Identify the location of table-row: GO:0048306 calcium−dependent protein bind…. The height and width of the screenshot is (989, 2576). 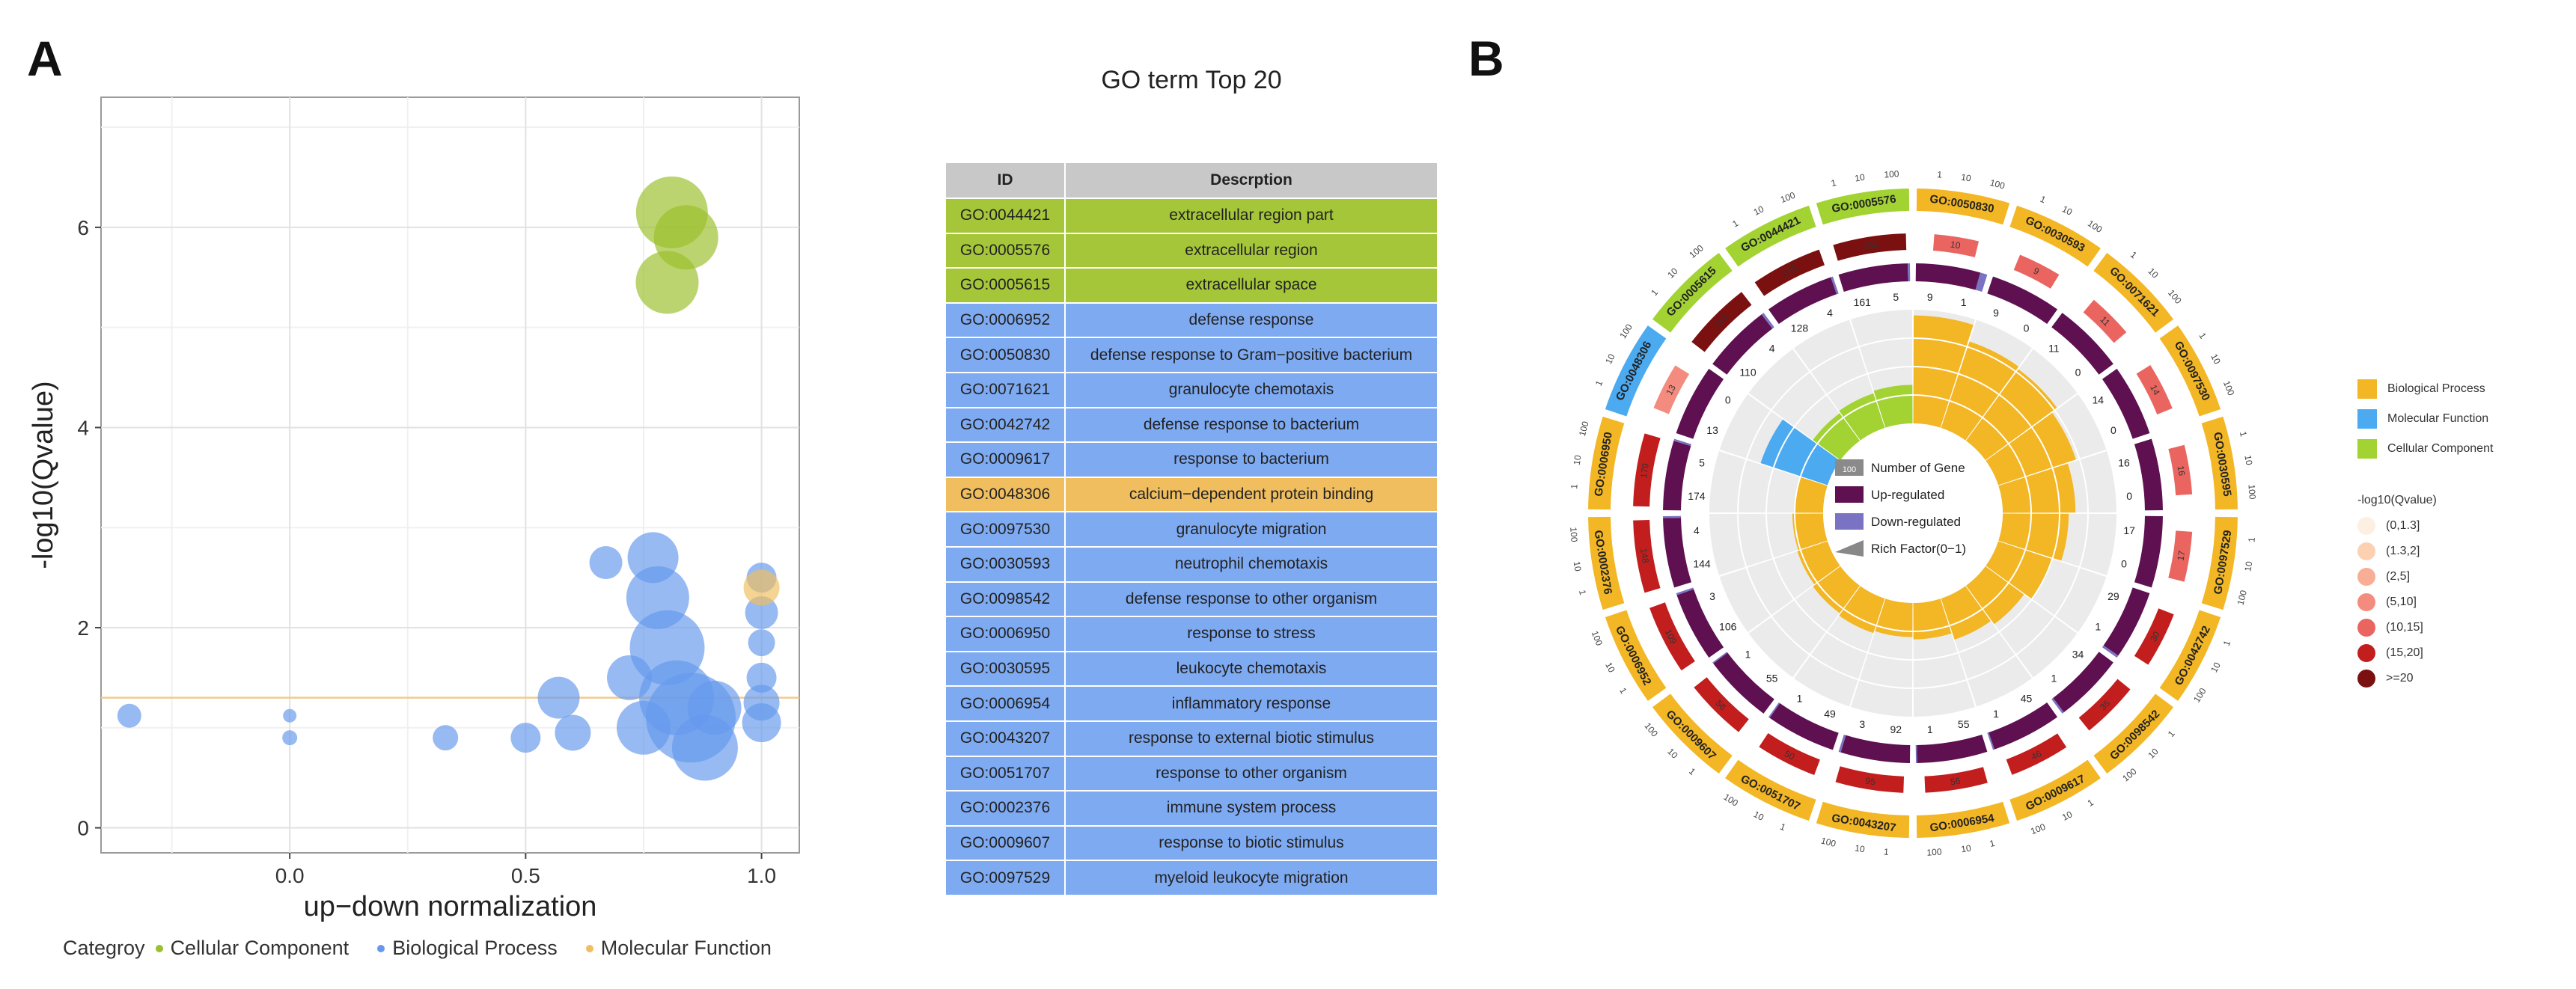
(1191, 494).